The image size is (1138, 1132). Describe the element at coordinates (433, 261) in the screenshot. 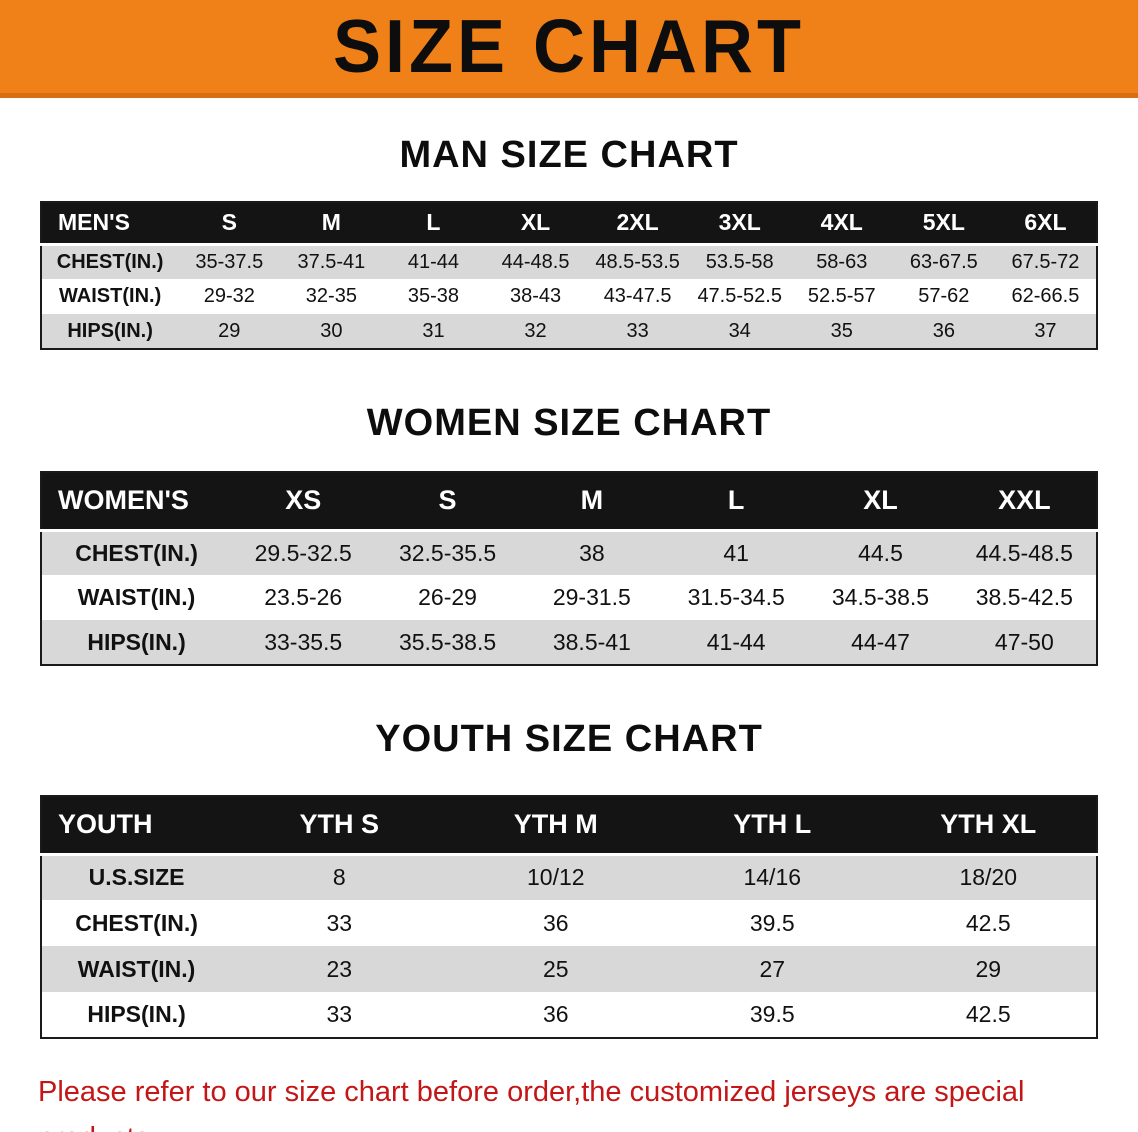

I see `size-value-cell: 41-44` at that location.